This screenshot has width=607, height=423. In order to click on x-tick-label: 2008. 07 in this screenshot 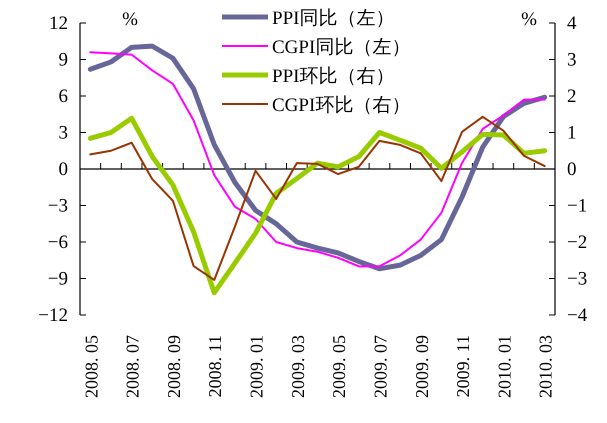, I will do `click(132, 366)`.